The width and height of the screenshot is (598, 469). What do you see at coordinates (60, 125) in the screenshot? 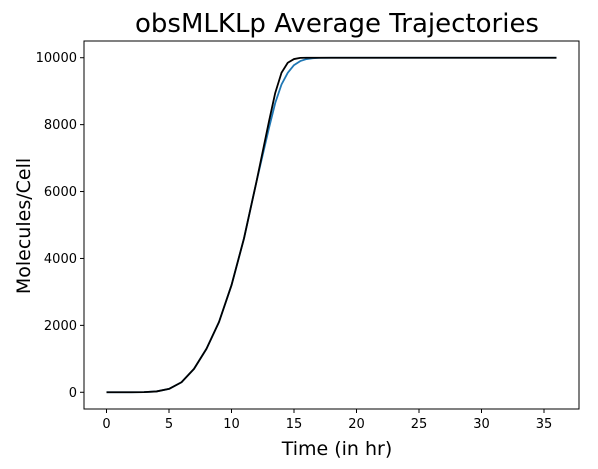
I see `y-tick-label: 8000` at bounding box center [60, 125].